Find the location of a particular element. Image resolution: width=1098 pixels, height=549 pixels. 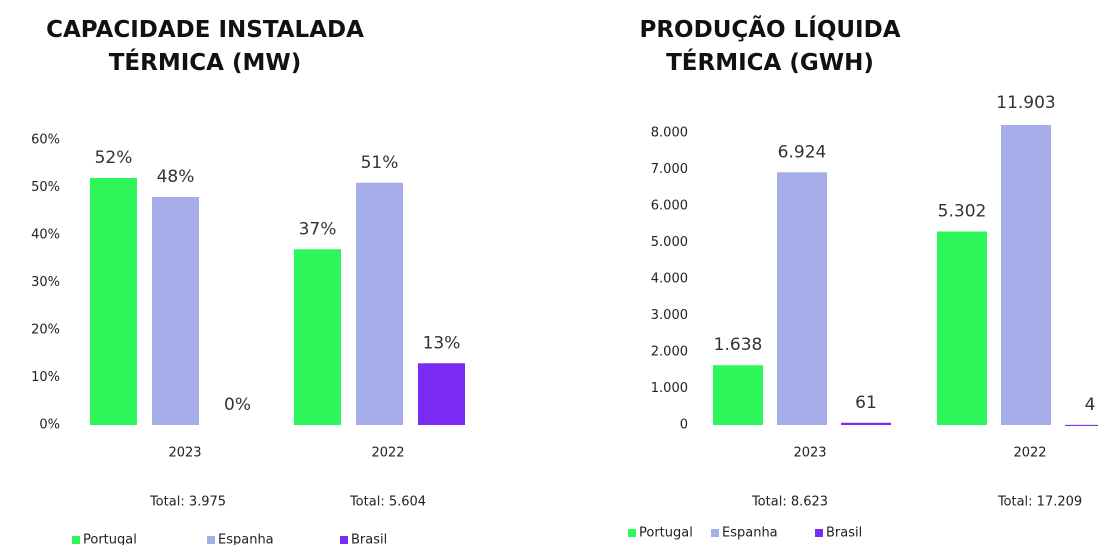

total-label: Total: 3.975 is located at coordinates (187, 502).